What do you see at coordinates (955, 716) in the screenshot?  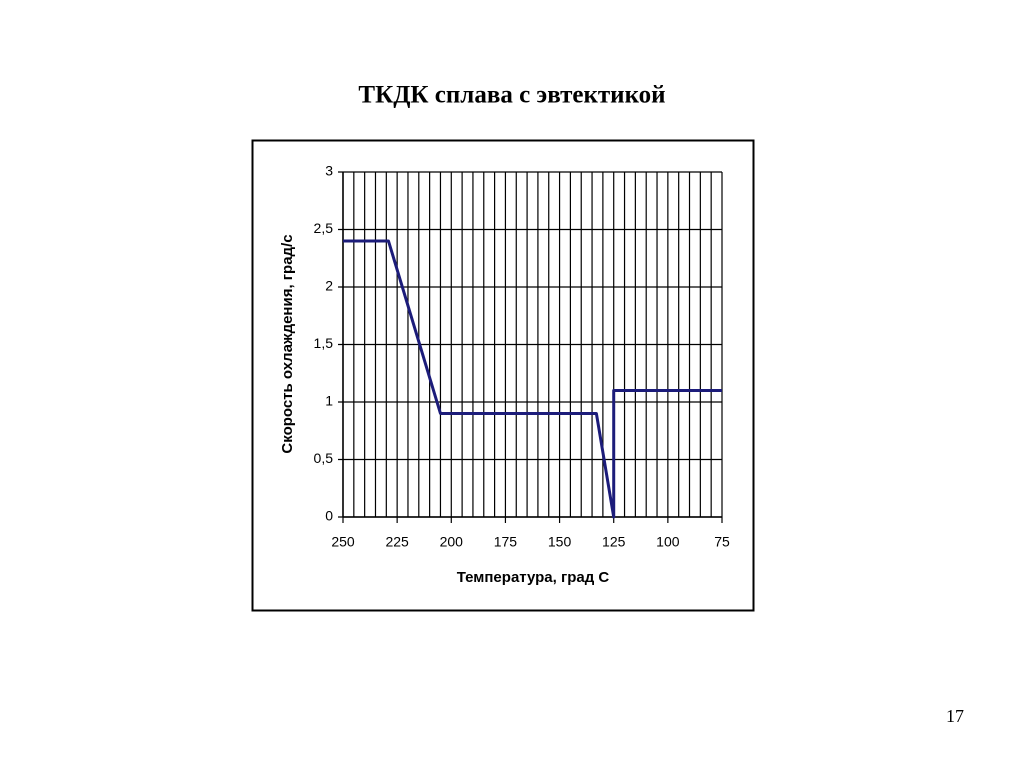 I see `page-number: 17` at bounding box center [955, 716].